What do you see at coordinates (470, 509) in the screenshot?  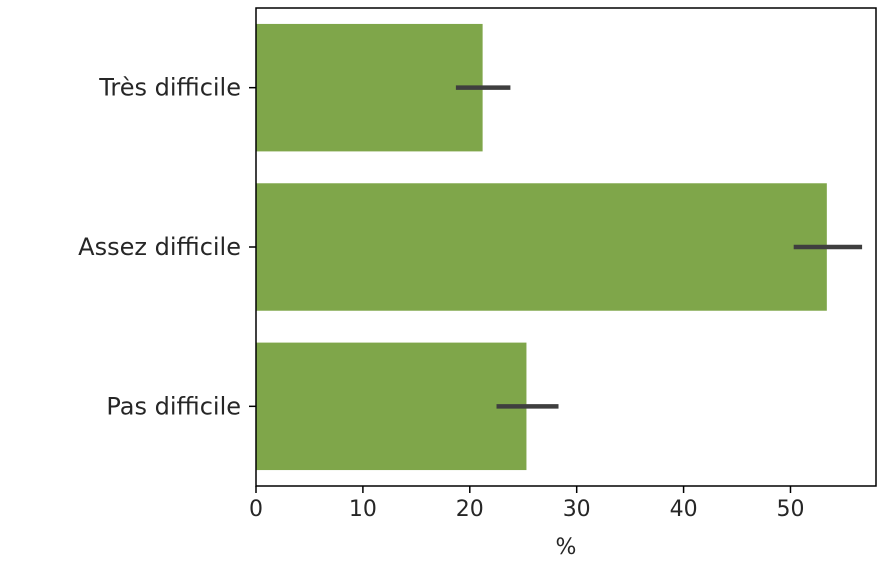 I see `x-tick-label: 20` at bounding box center [470, 509].